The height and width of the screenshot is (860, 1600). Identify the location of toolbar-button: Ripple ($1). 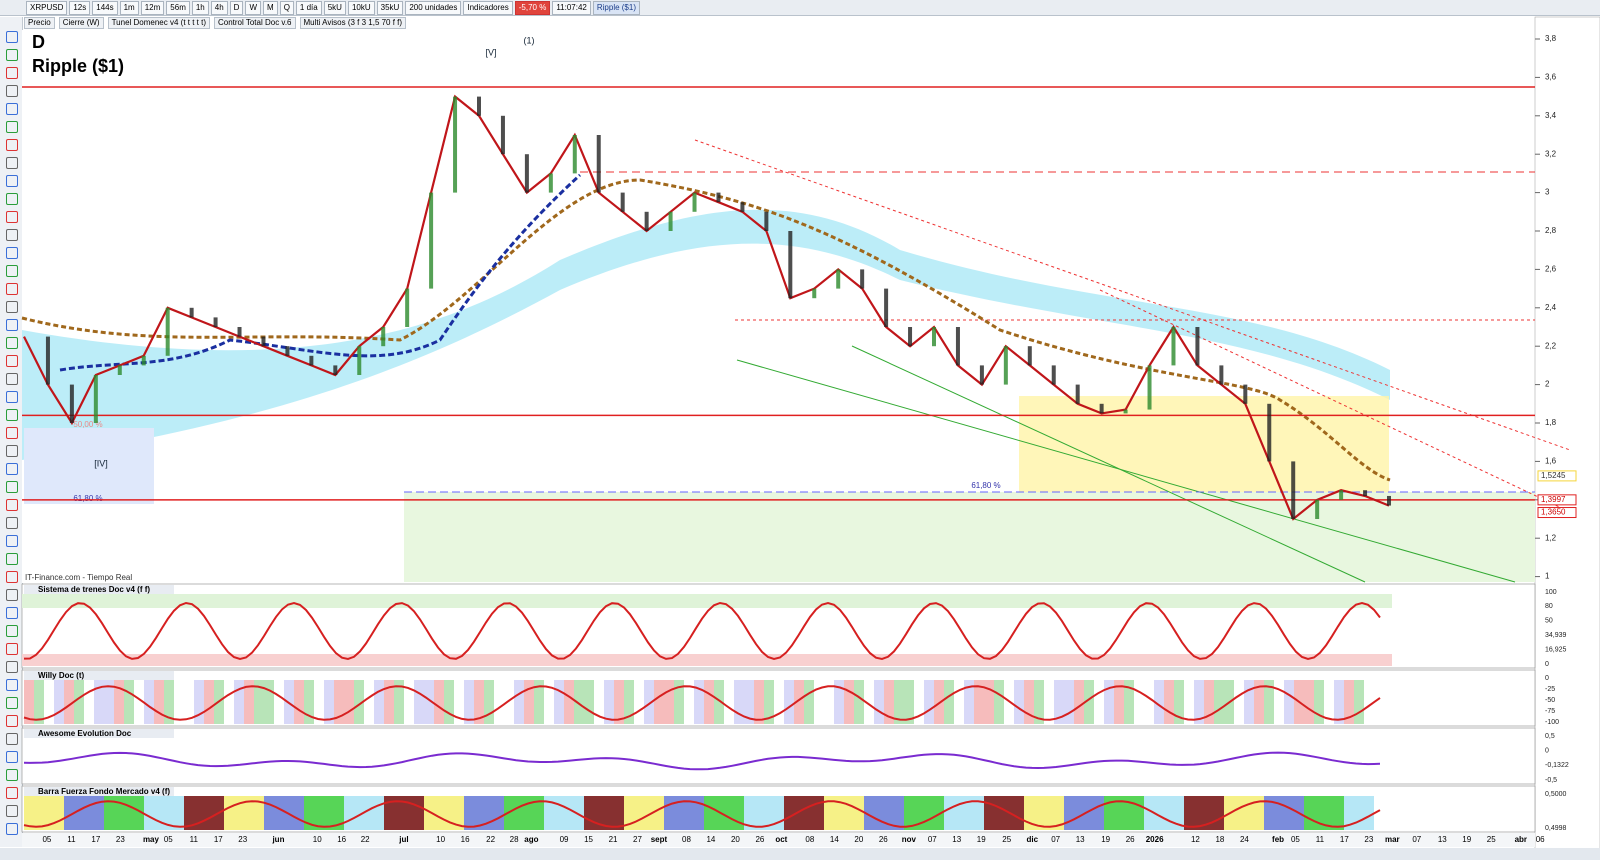
(616, 7).